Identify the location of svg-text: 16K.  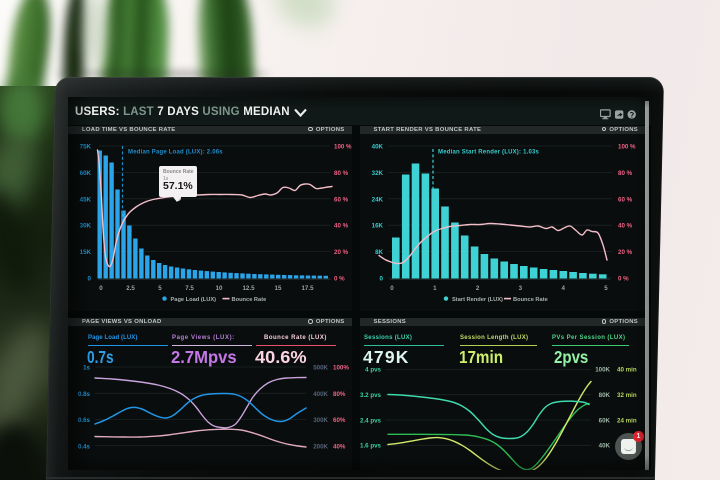
(378, 226).